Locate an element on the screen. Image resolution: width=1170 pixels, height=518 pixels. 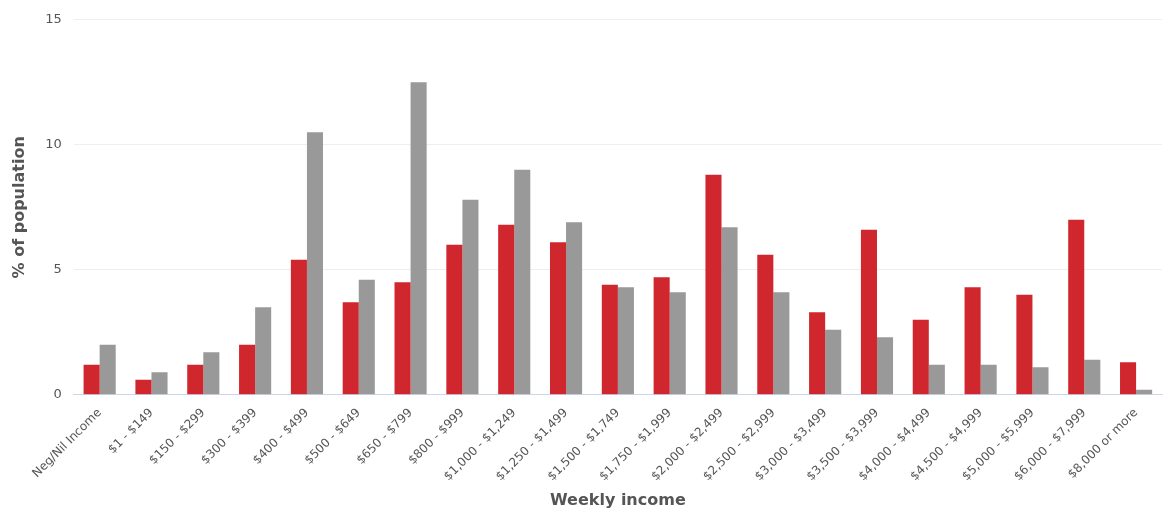
y-axis-title: % of population is located at coordinates (18, 207).